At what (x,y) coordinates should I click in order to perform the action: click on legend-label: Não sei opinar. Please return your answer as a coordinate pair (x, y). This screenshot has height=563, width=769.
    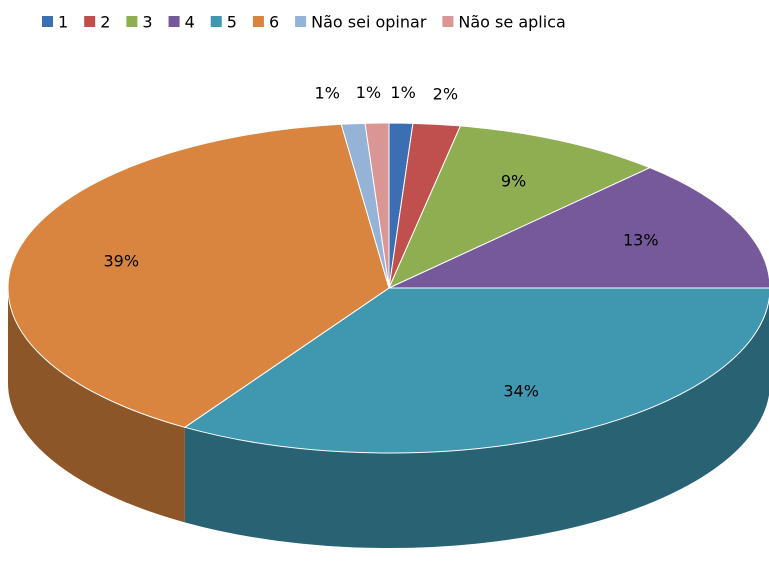
    Looking at the image, I should click on (369, 22).